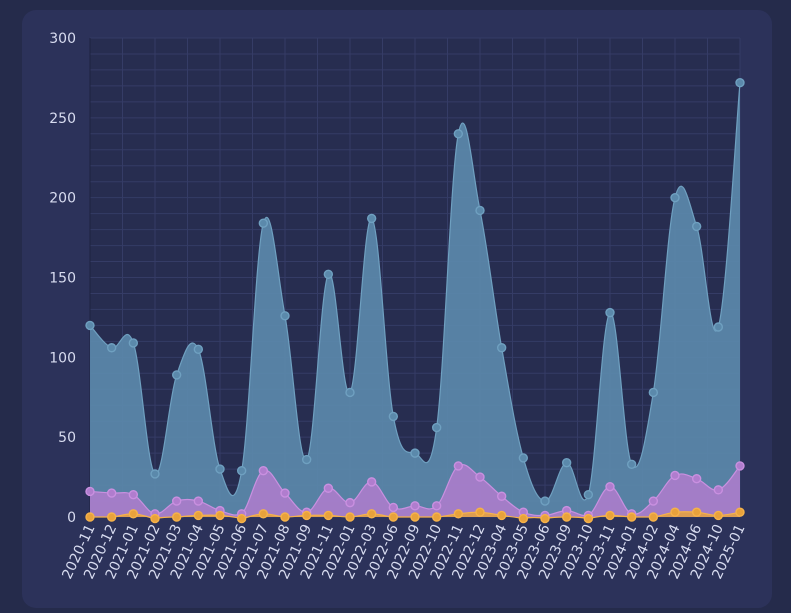 The image size is (791, 613). What do you see at coordinates (62, 199) in the screenshot?
I see `y-tick-label: 200` at bounding box center [62, 199].